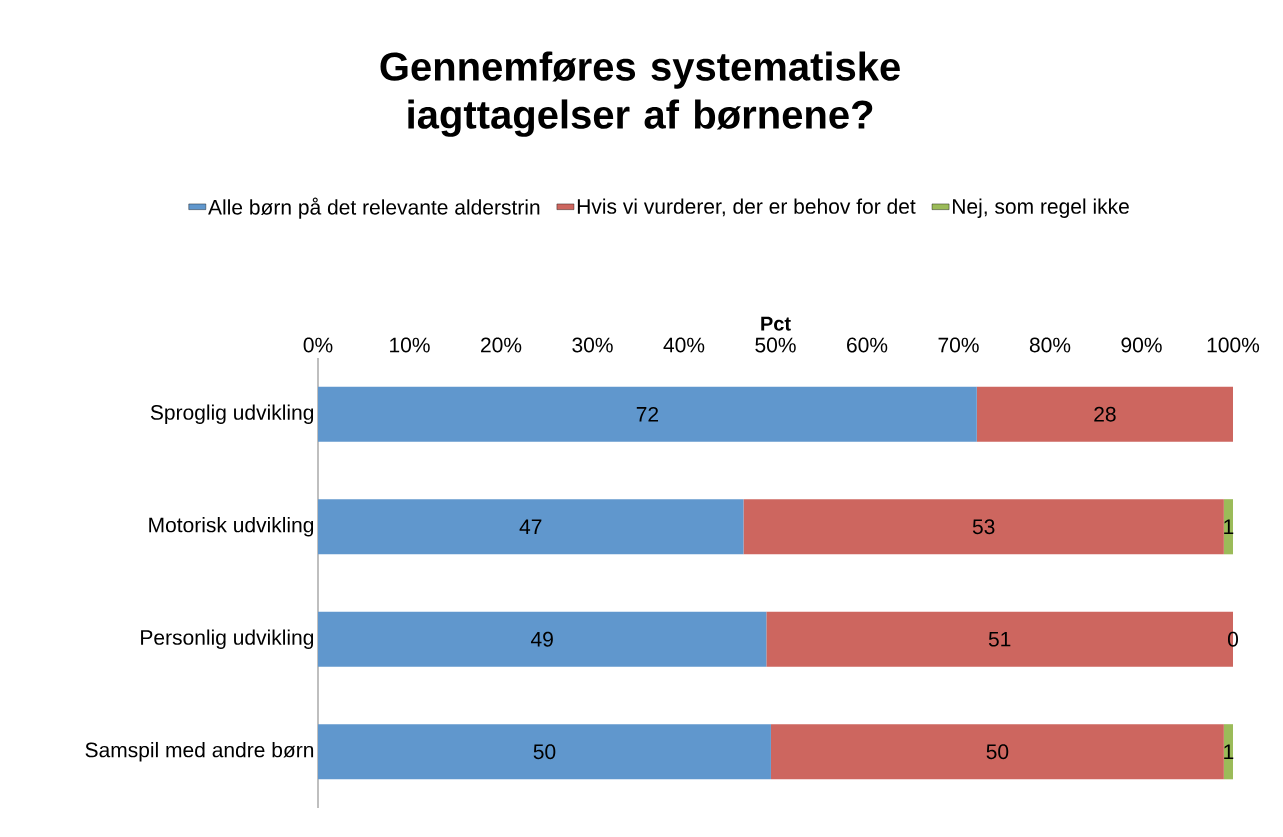  I want to click on y-tick-label: Motorisk udvikling, so click(231, 526).